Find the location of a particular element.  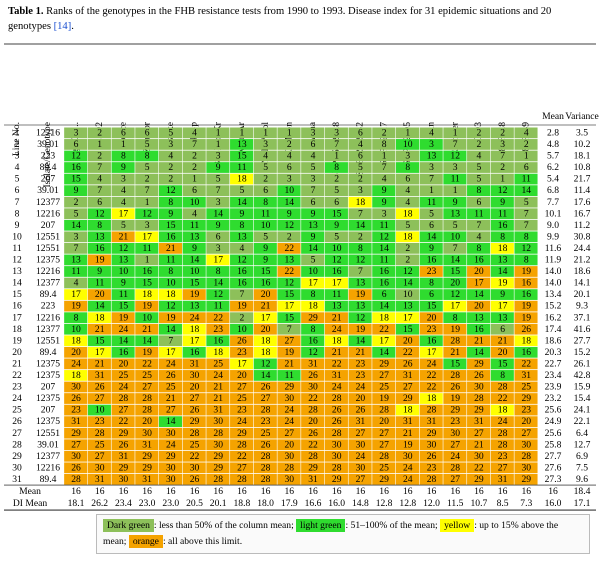

cell: 27 is located at coordinates (242, 387).